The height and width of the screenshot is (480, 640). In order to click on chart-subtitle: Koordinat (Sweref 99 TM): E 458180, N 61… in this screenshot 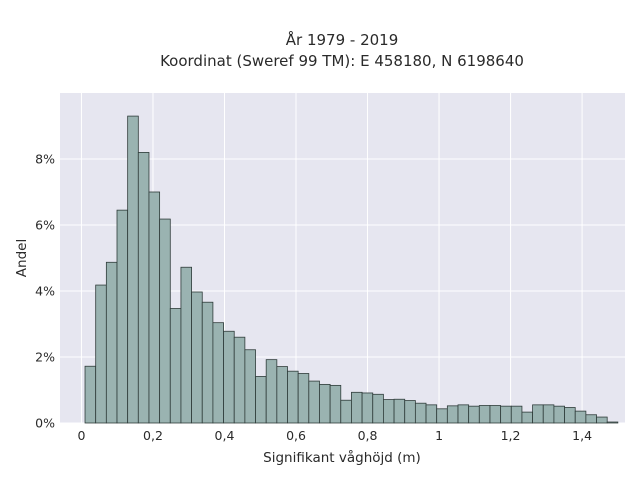, I will do `click(342, 61)`.